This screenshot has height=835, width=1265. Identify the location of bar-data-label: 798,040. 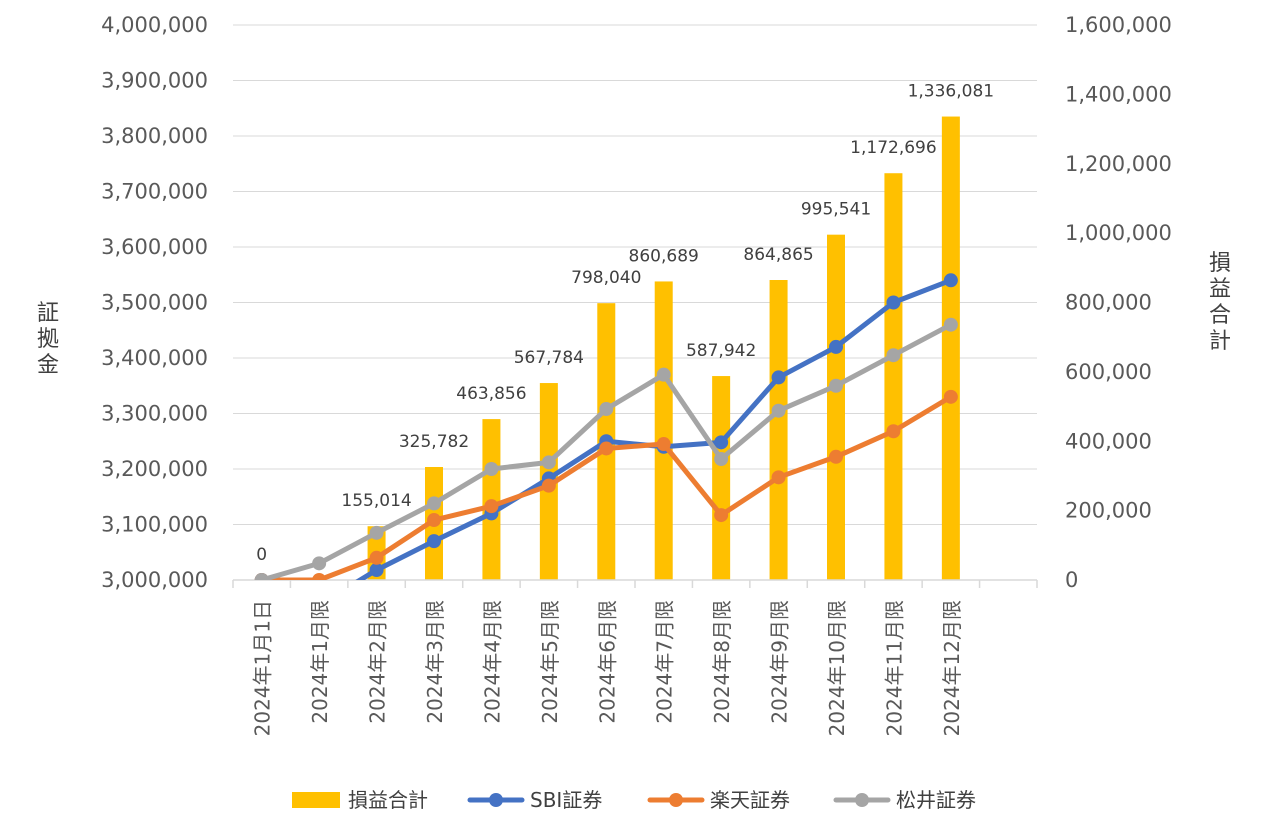
(606, 278).